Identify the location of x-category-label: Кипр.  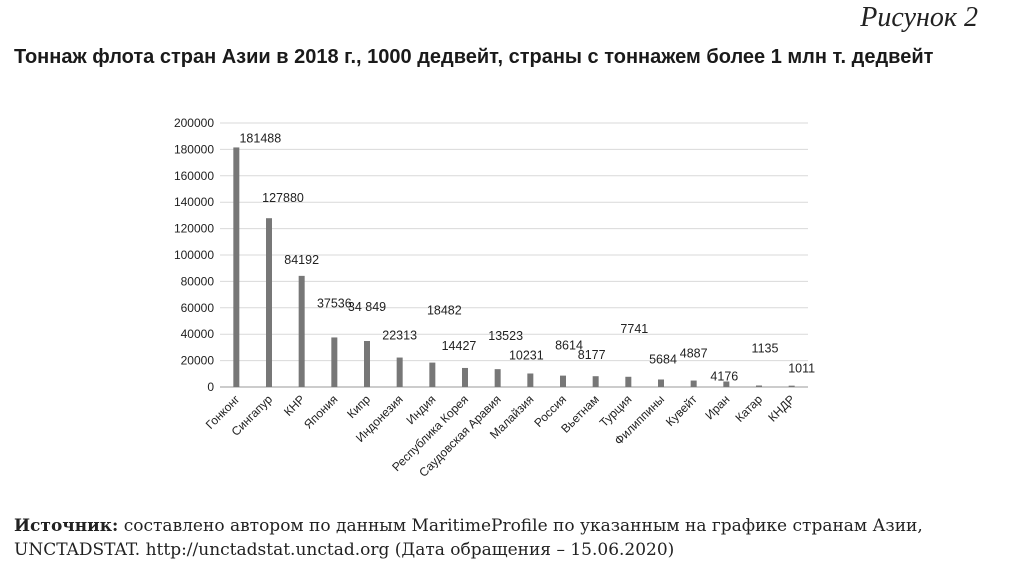
(358, 406).